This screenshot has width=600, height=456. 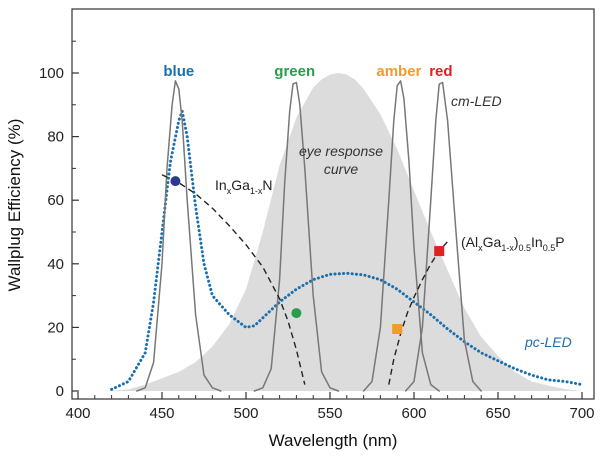 What do you see at coordinates (549, 248) in the screenshot?
I see `algainp-0-5b: 0.5` at bounding box center [549, 248].